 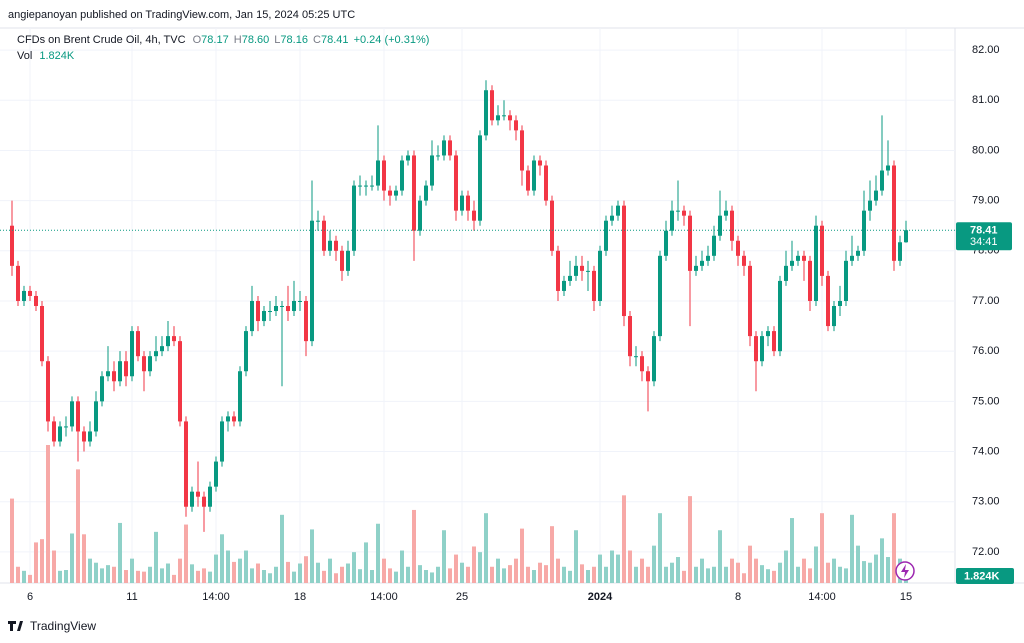 I want to click on x-tick-label: 15, so click(x=906, y=597).